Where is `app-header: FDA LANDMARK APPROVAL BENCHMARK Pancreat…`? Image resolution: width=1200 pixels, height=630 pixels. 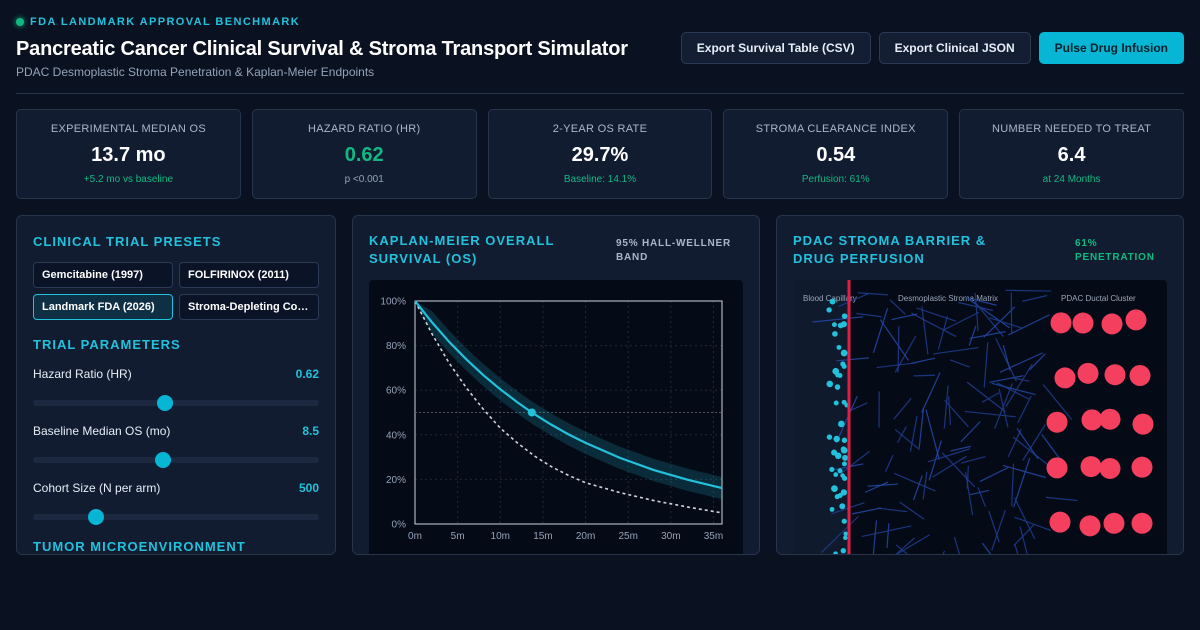
app-header: FDA LANDMARK APPROVAL BENCHMARK Pancreat… is located at coordinates (600, 55).